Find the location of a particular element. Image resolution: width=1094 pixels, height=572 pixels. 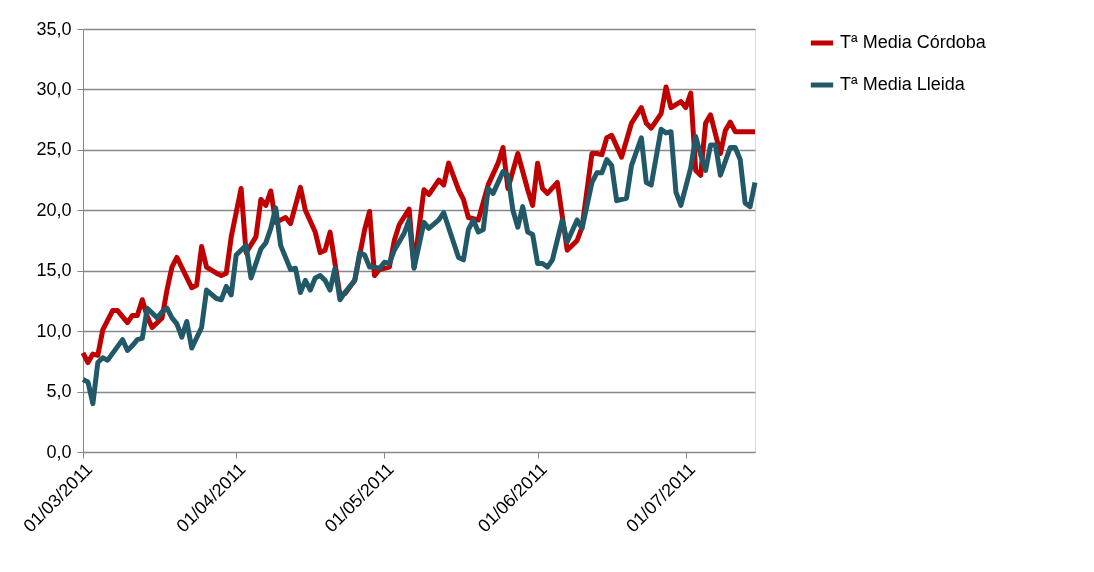

legend-label: Tª Media Lleida is located at coordinates (903, 84).